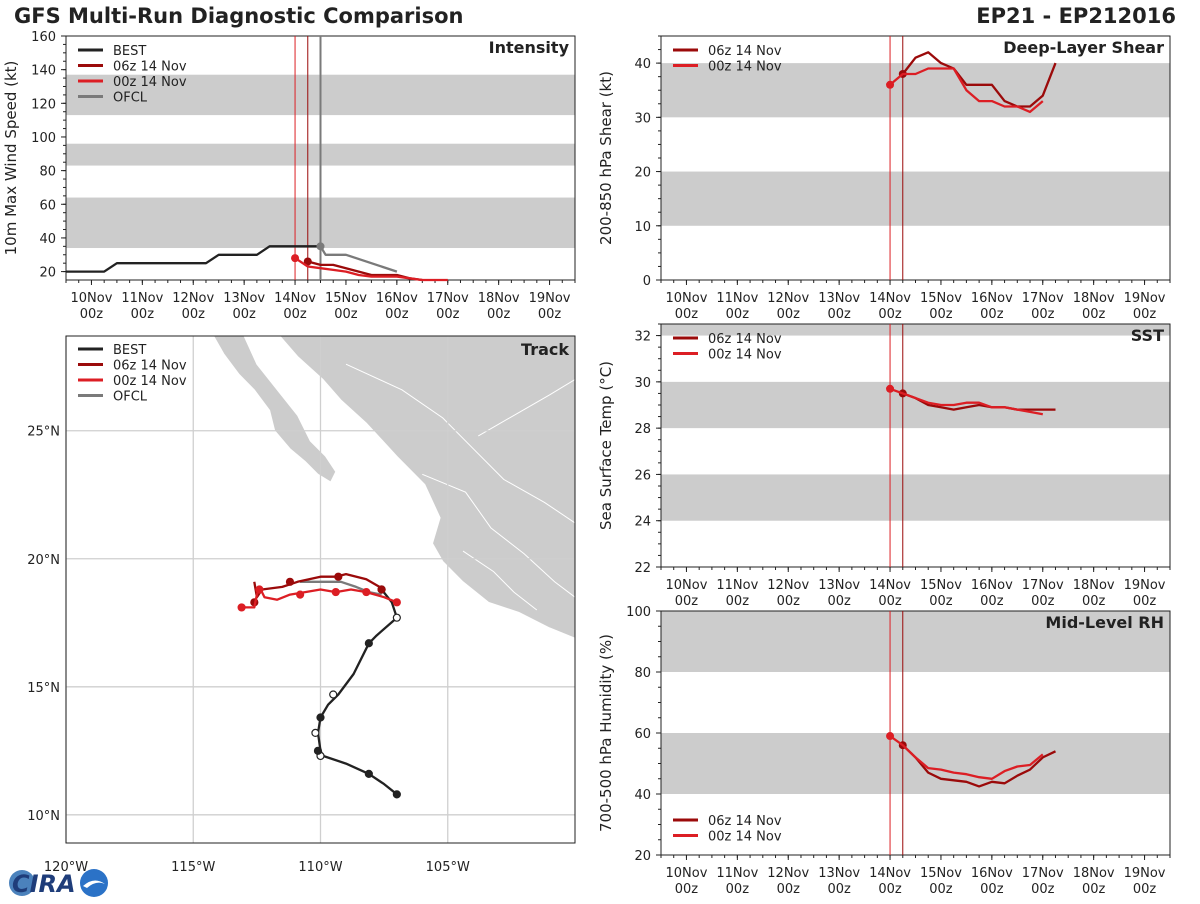 This screenshot has height=904, width=1200. Describe the element at coordinates (647, 281) in the screenshot. I see `y-tick-label: 0` at that location.